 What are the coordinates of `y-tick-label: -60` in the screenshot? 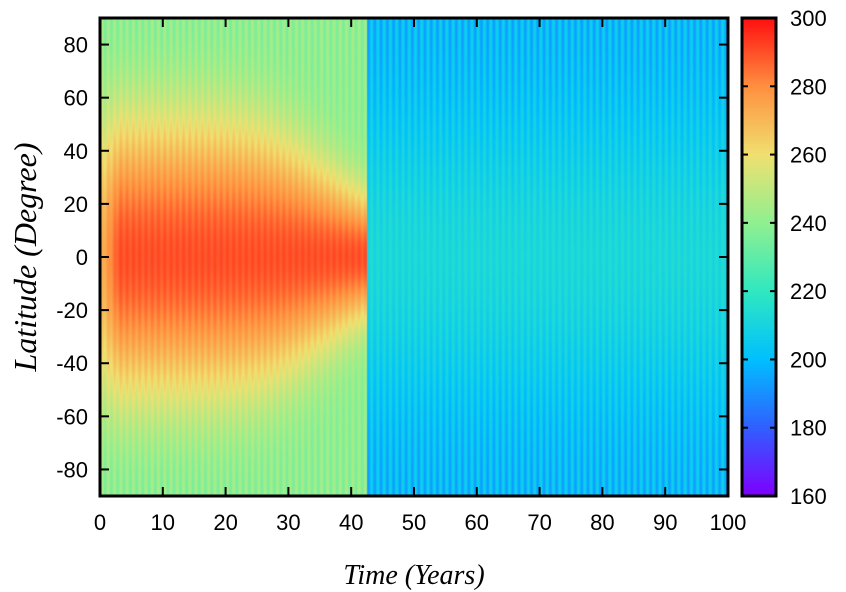 It's located at (72, 416).